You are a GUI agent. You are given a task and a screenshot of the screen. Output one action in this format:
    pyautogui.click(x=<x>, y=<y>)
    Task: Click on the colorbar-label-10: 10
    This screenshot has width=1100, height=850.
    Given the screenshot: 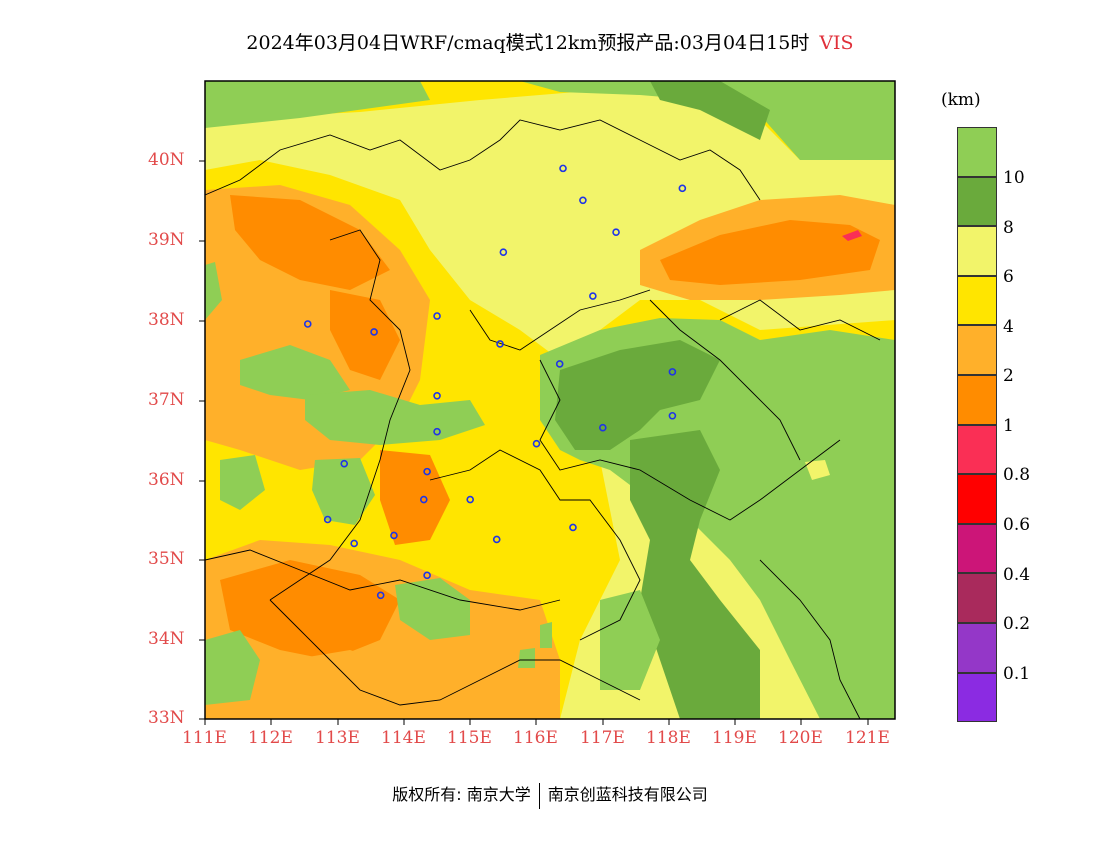 What is the action you would take?
    pyautogui.click(x=1014, y=178)
    